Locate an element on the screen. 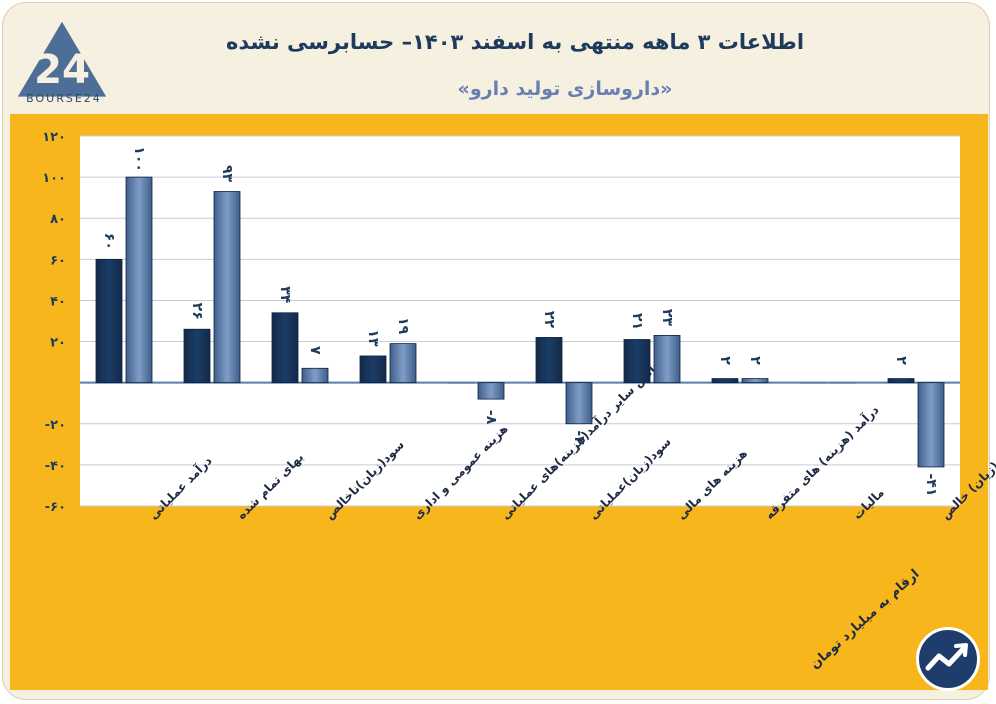  chart-subtitle: «داروسازی تولید دارو» is located at coordinates (565, 89).